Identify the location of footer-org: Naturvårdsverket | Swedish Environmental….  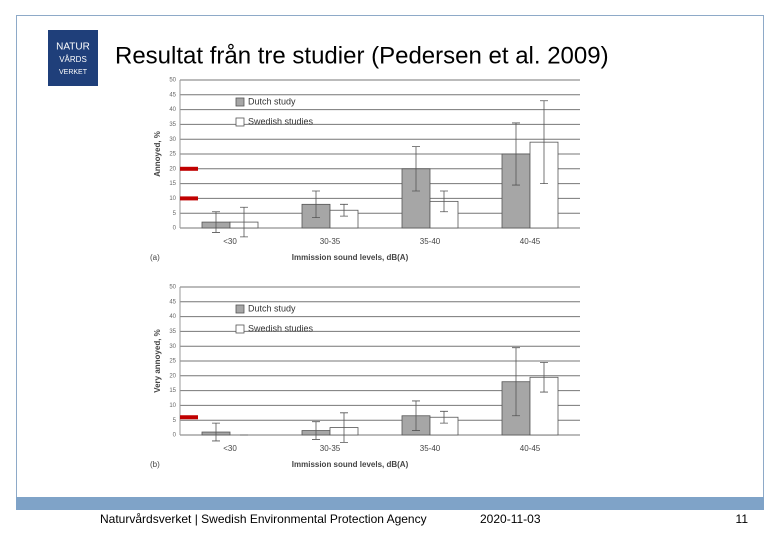
(263, 519).